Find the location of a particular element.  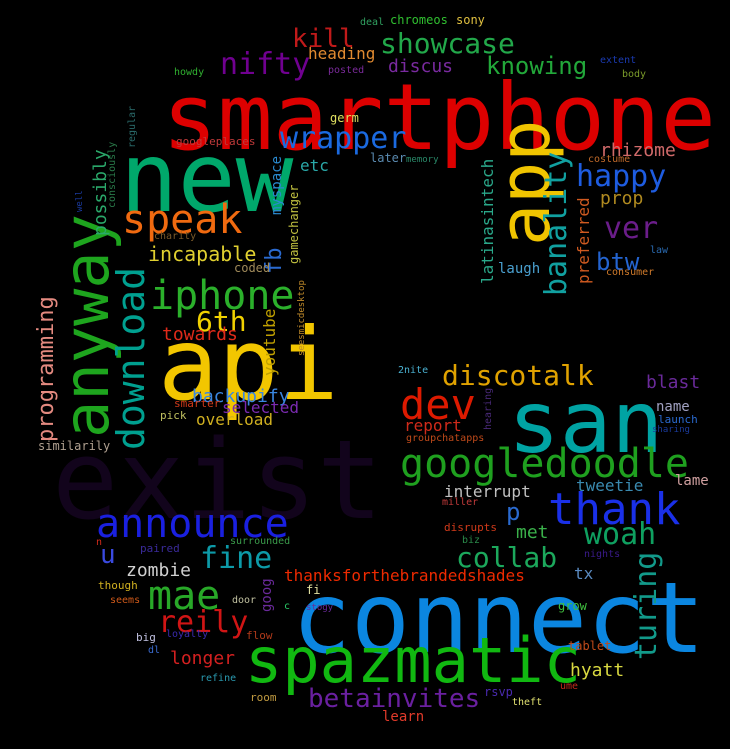

cloud-word: san is located at coordinates (586, 423).